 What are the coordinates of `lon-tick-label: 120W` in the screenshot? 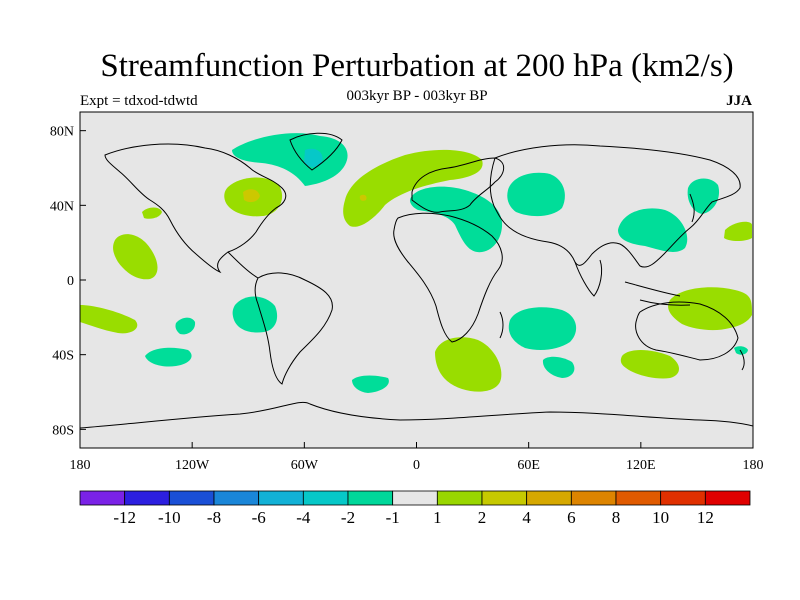 It's located at (192, 465).